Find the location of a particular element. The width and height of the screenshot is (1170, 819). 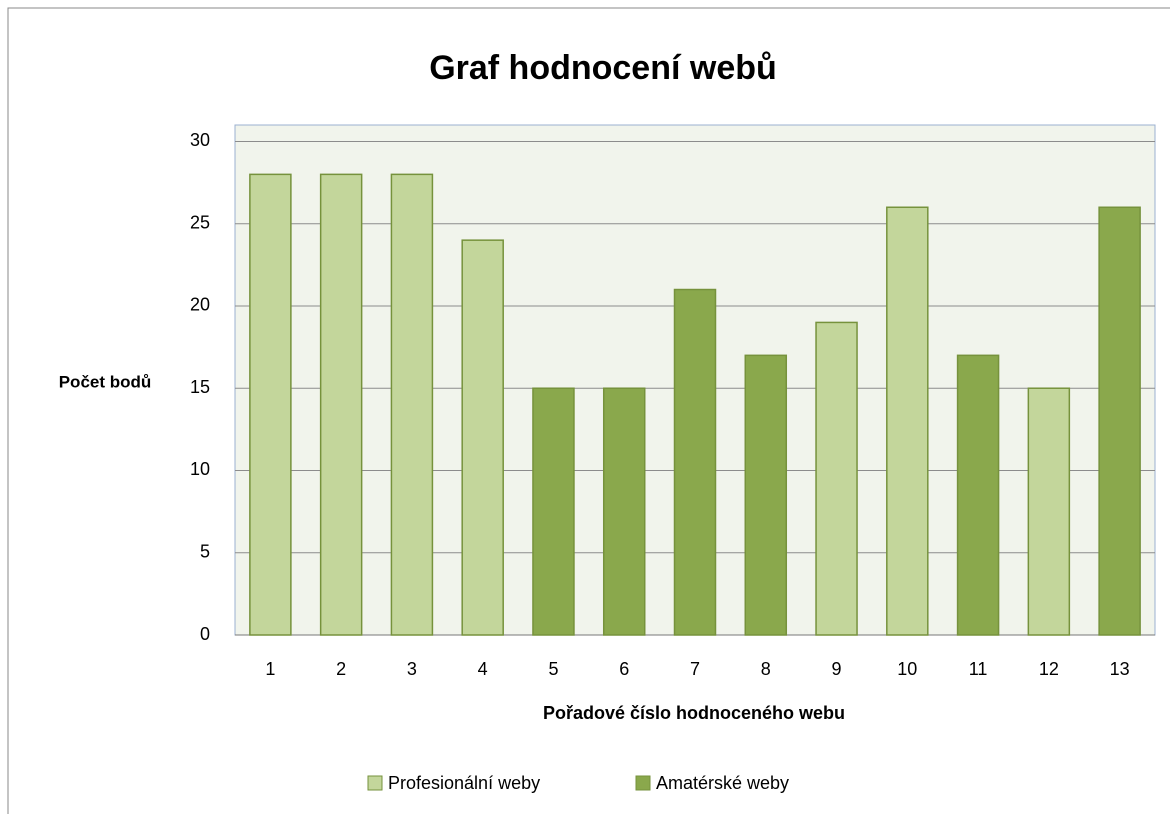

x-tick-label: 8 is located at coordinates (766, 669).